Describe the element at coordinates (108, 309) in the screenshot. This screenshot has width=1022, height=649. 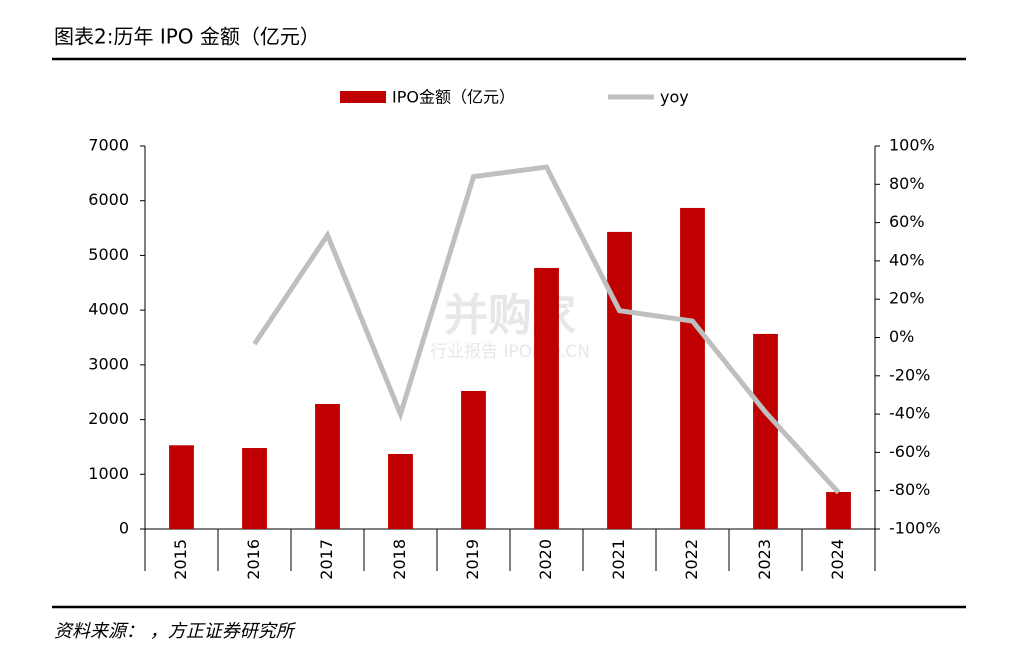
I see `y-tick-label: 4000` at that location.